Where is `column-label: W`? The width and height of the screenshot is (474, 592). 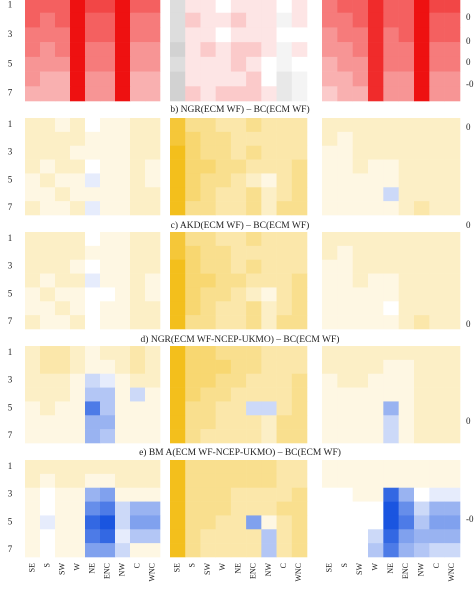
column-label: W is located at coordinates (222, 567).